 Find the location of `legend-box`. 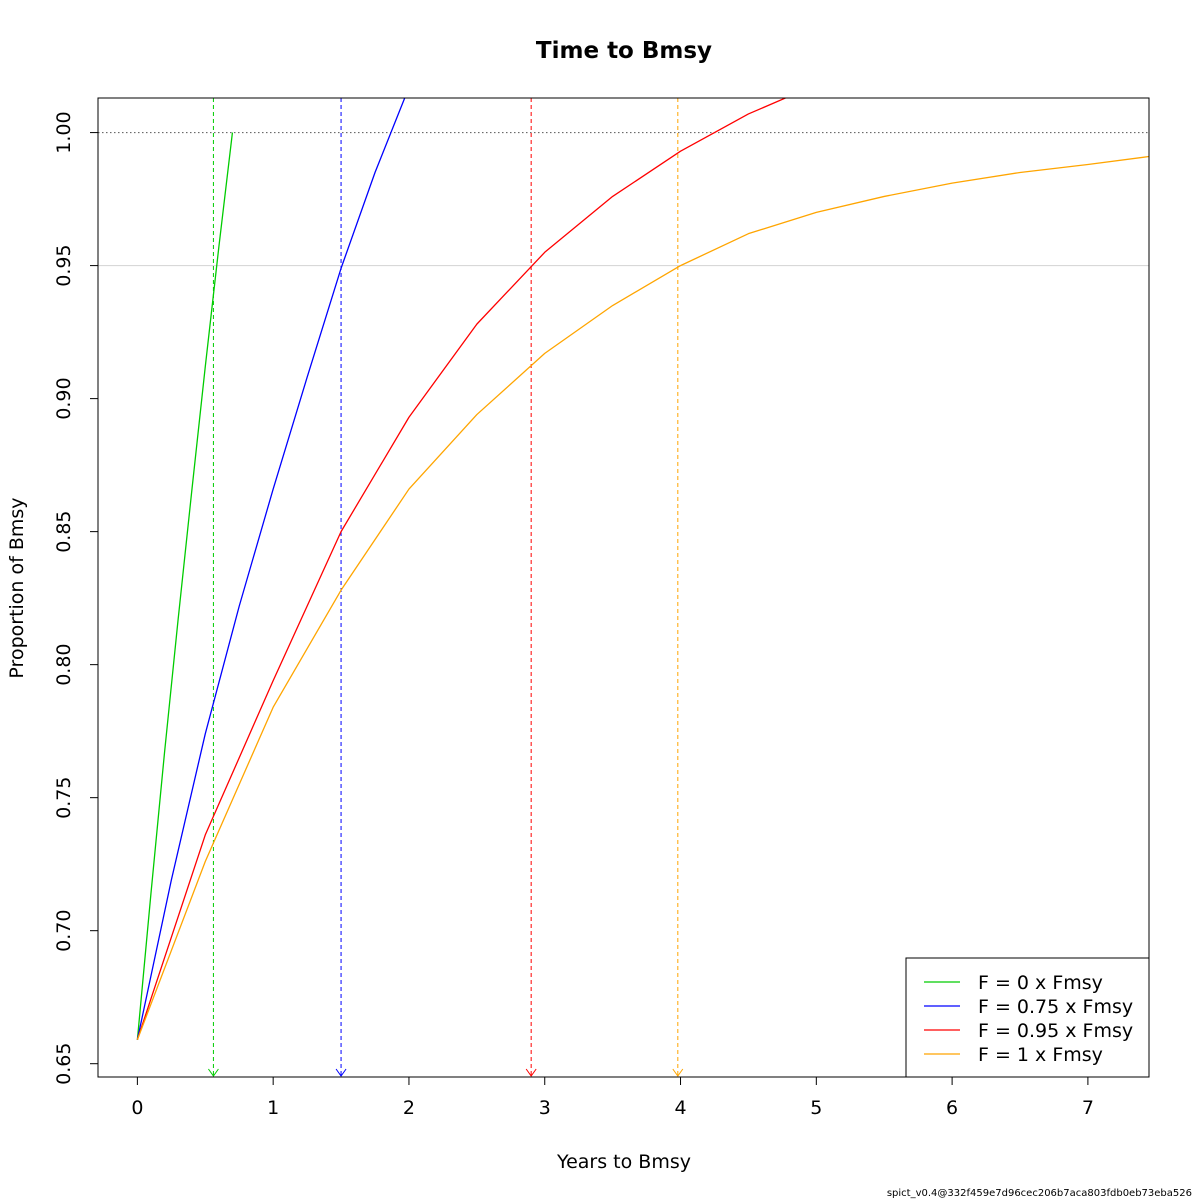

legend-box is located at coordinates (1027, 1017).